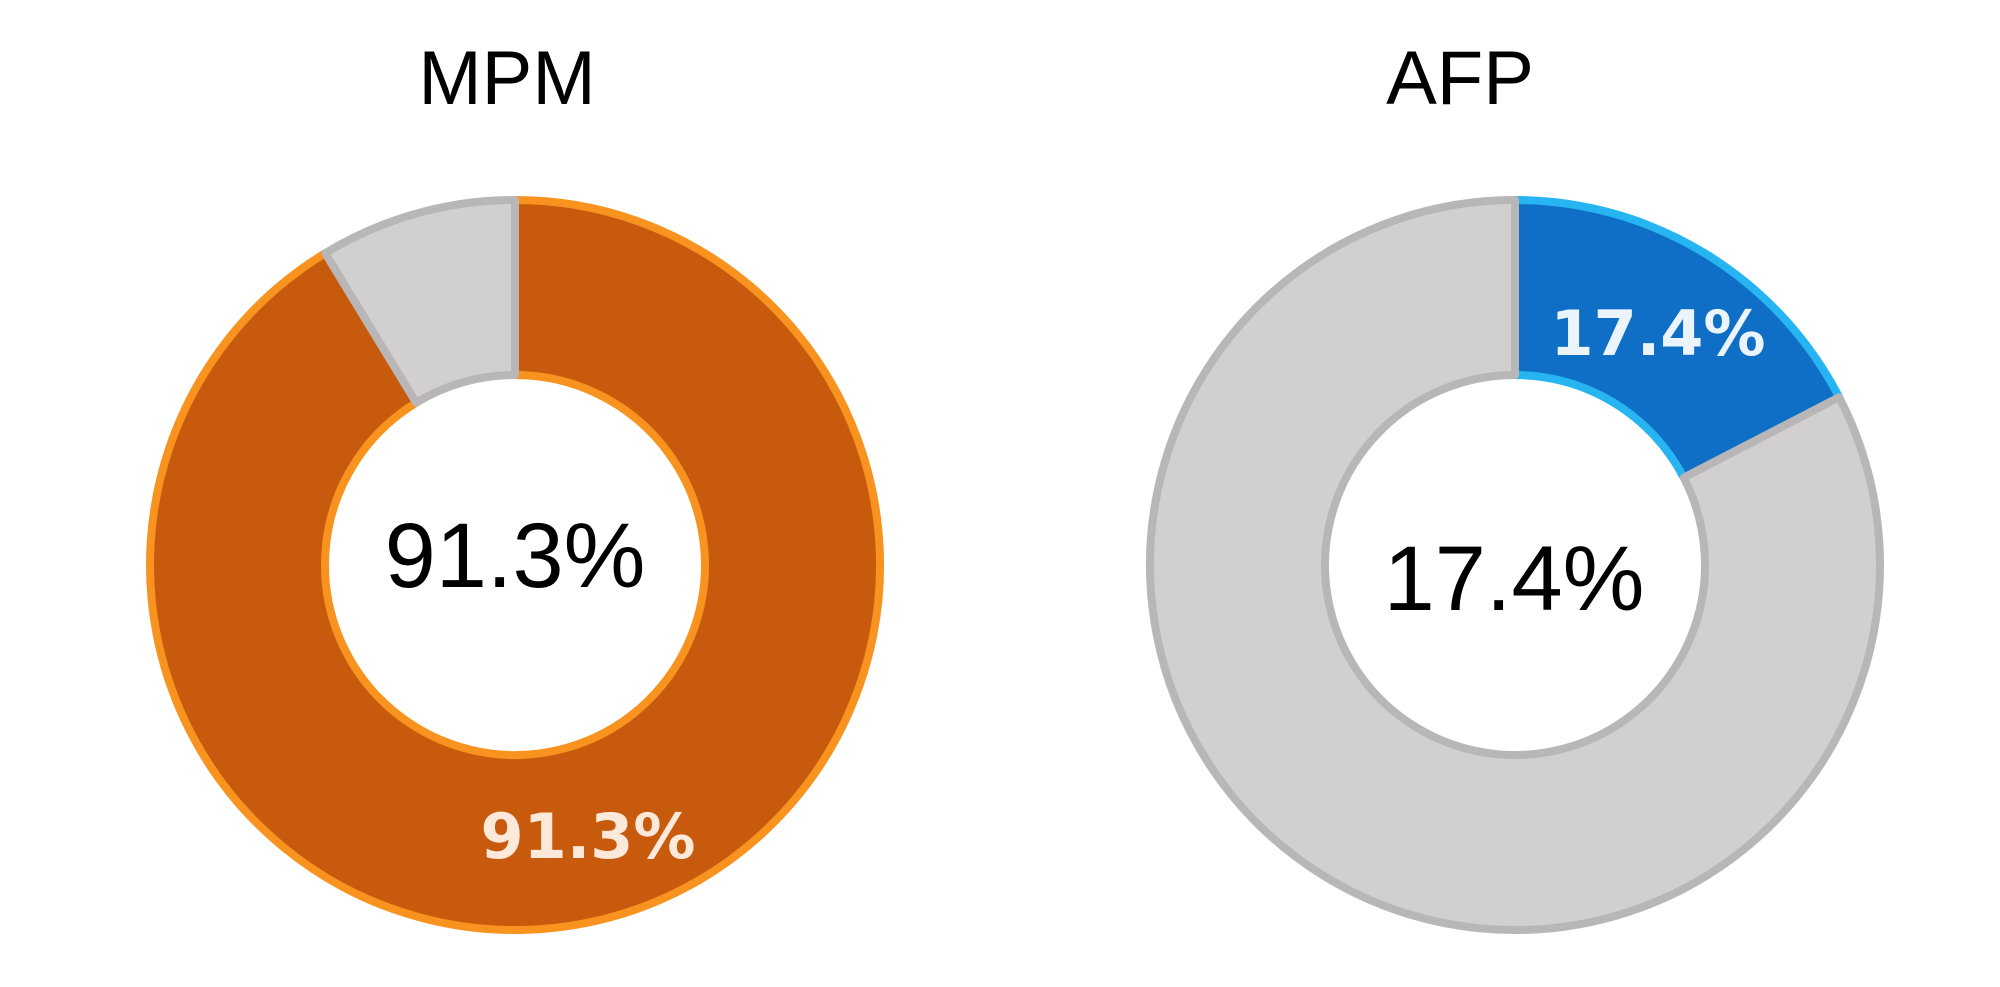 The height and width of the screenshot is (987, 2000). Describe the element at coordinates (1460, 78) in the screenshot. I see `afp-chart-title: AFP` at that location.